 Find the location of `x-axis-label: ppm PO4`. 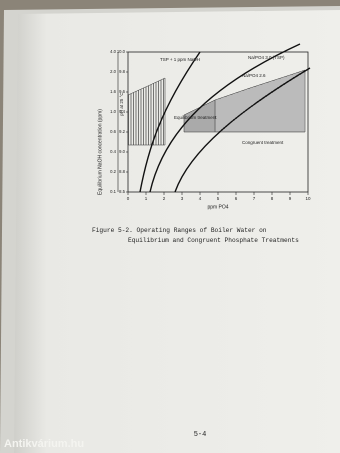

x-axis-label: ppm PO4 is located at coordinates (217, 207).